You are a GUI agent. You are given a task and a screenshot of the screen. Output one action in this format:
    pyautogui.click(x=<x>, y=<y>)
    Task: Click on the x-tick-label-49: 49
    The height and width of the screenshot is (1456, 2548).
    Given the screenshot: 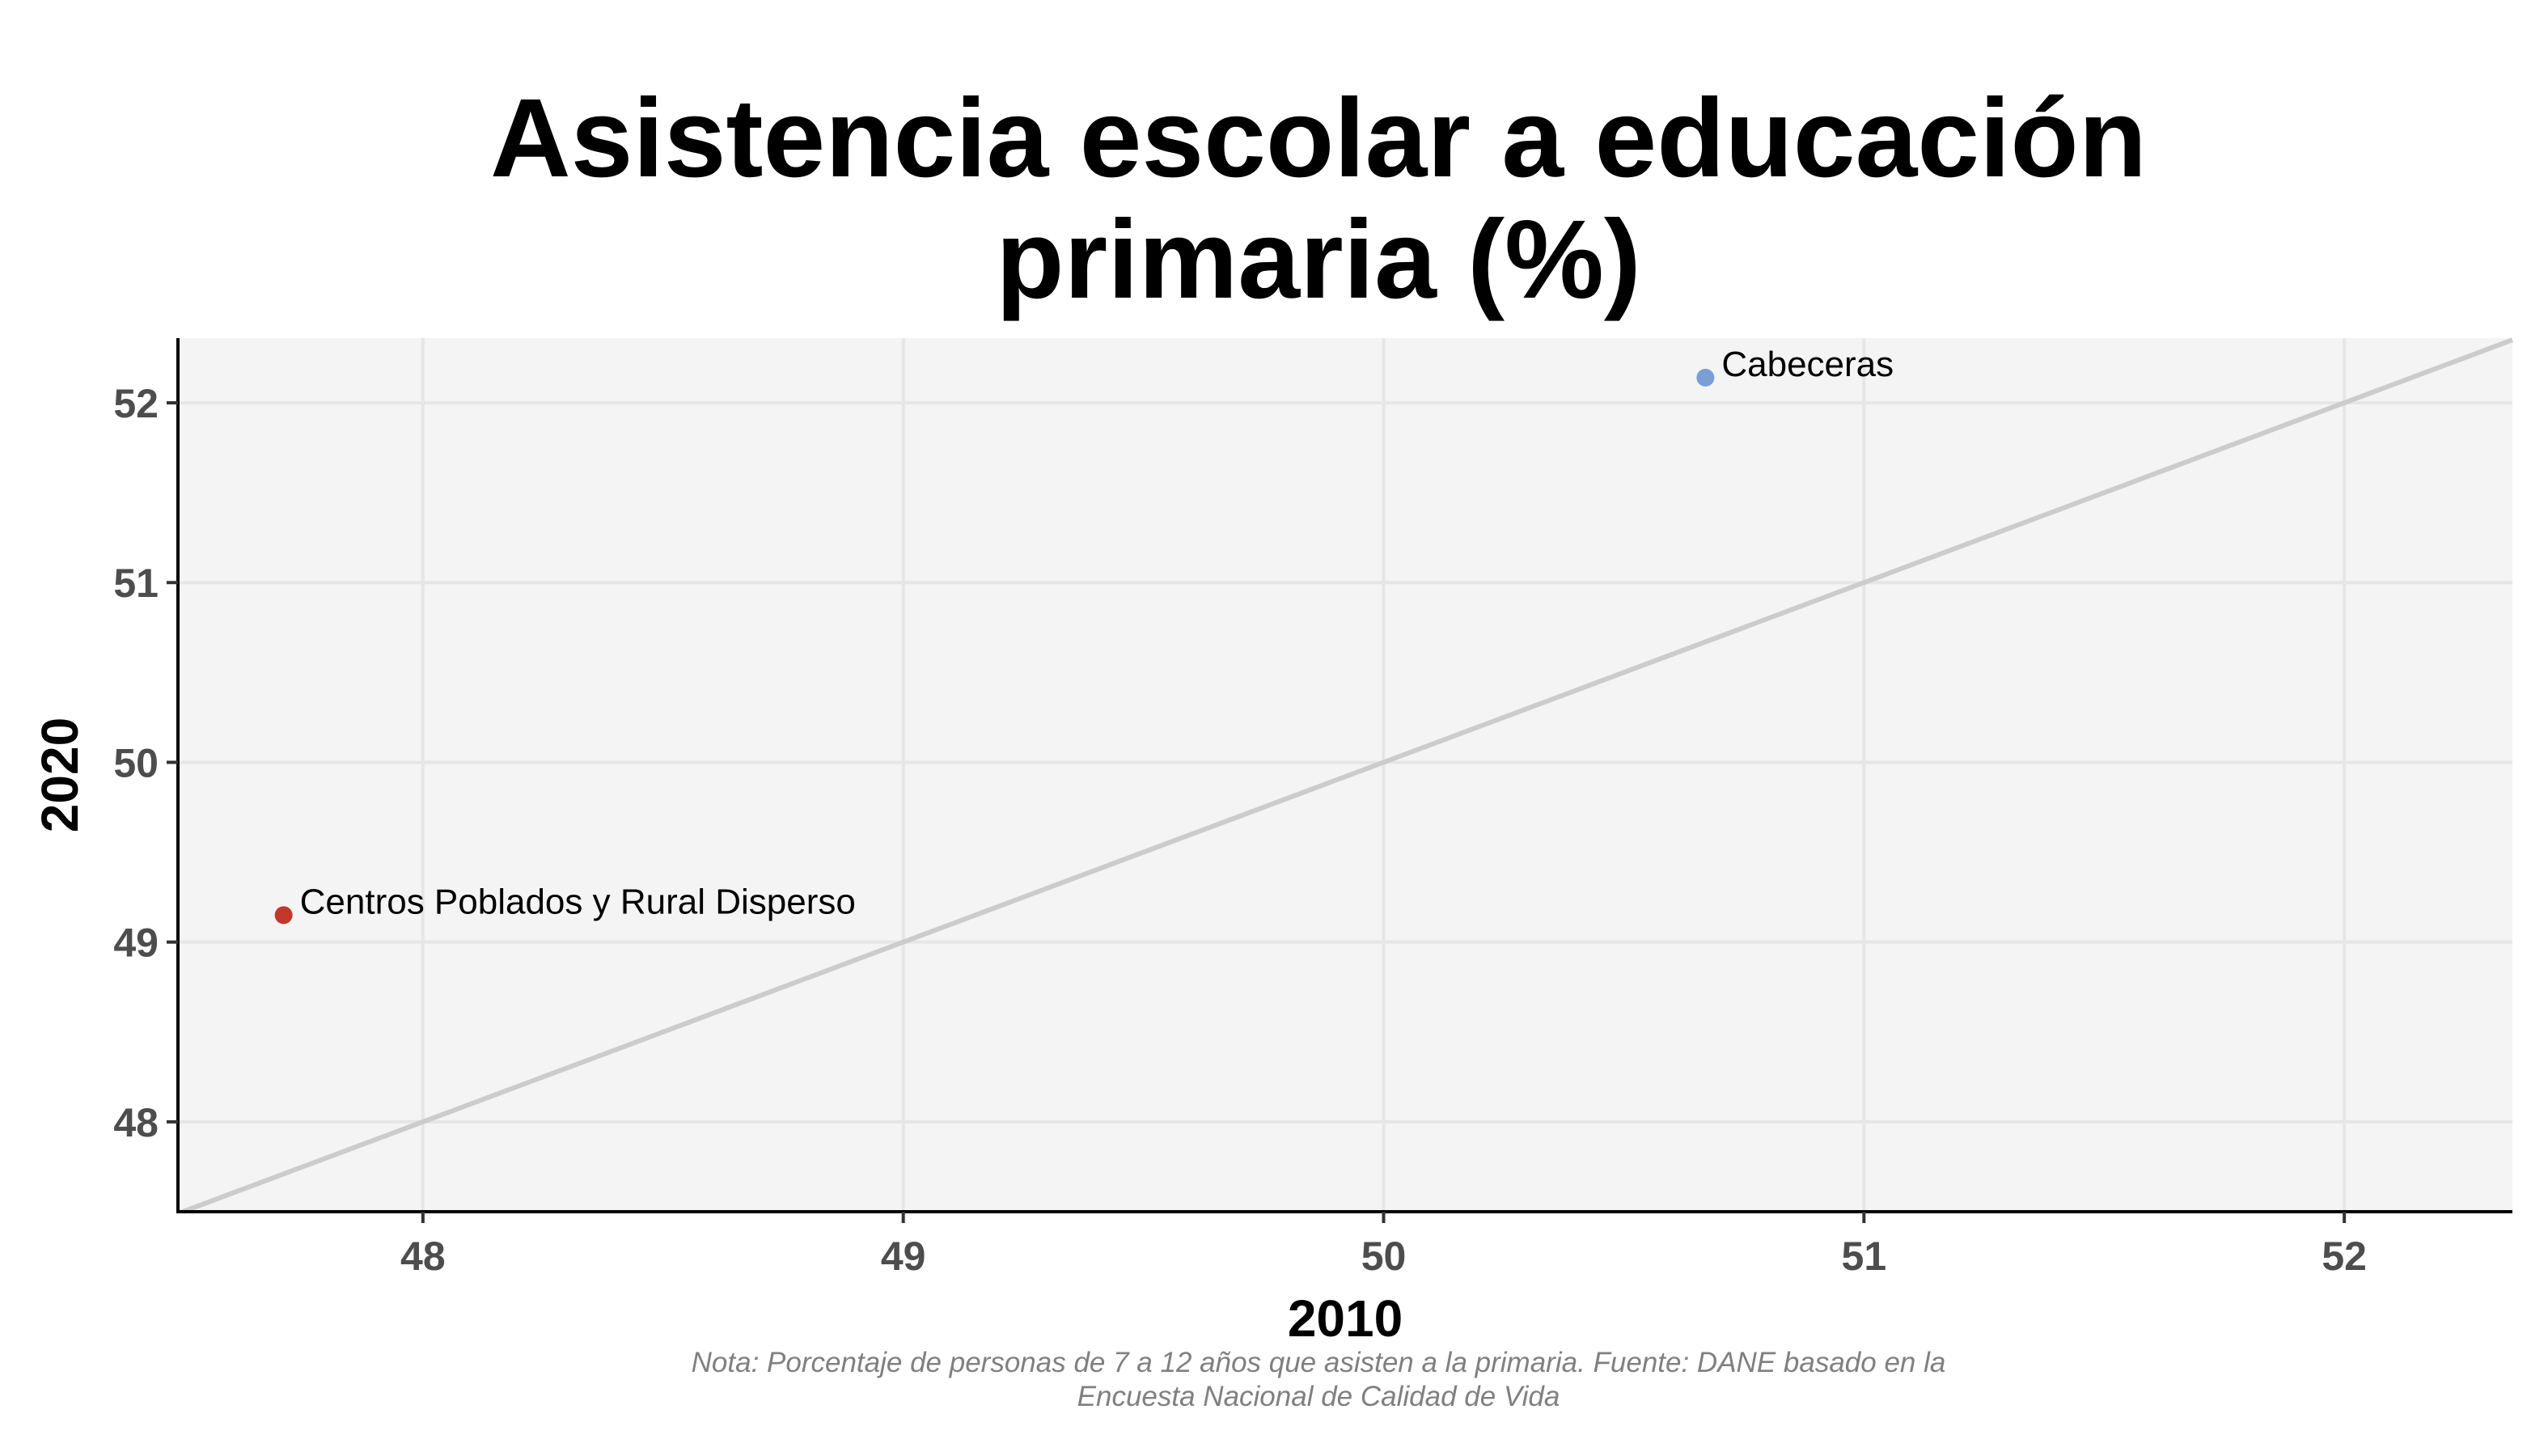 What is the action you would take?
    pyautogui.click(x=903, y=1256)
    